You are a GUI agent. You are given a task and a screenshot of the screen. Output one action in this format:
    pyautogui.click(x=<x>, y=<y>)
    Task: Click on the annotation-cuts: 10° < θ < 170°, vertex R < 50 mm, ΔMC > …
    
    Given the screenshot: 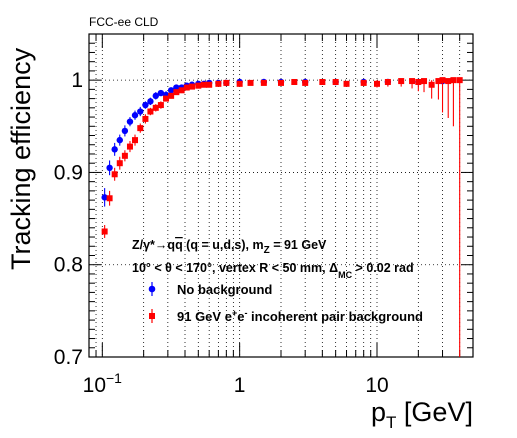 What is the action you would take?
    pyautogui.click(x=273, y=270)
    